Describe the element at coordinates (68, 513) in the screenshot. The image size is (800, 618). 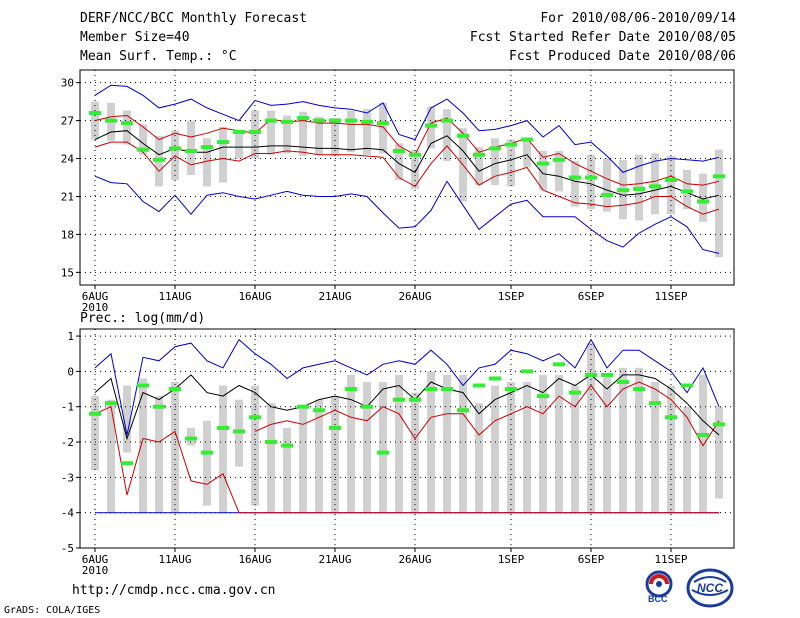
I see `precip-y-tick-label: -4` at that location.